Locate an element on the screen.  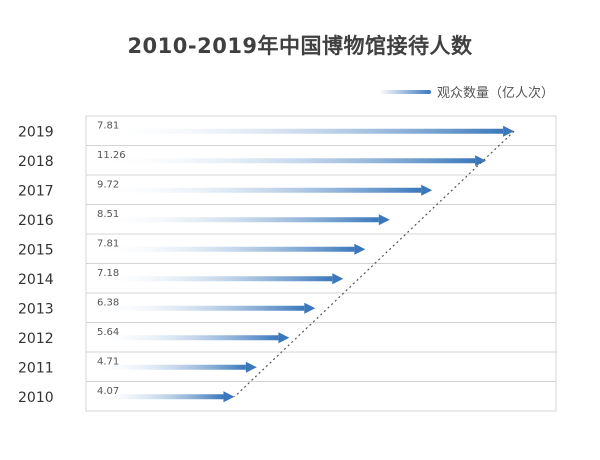
year-label: 2013 is located at coordinates (36, 309).